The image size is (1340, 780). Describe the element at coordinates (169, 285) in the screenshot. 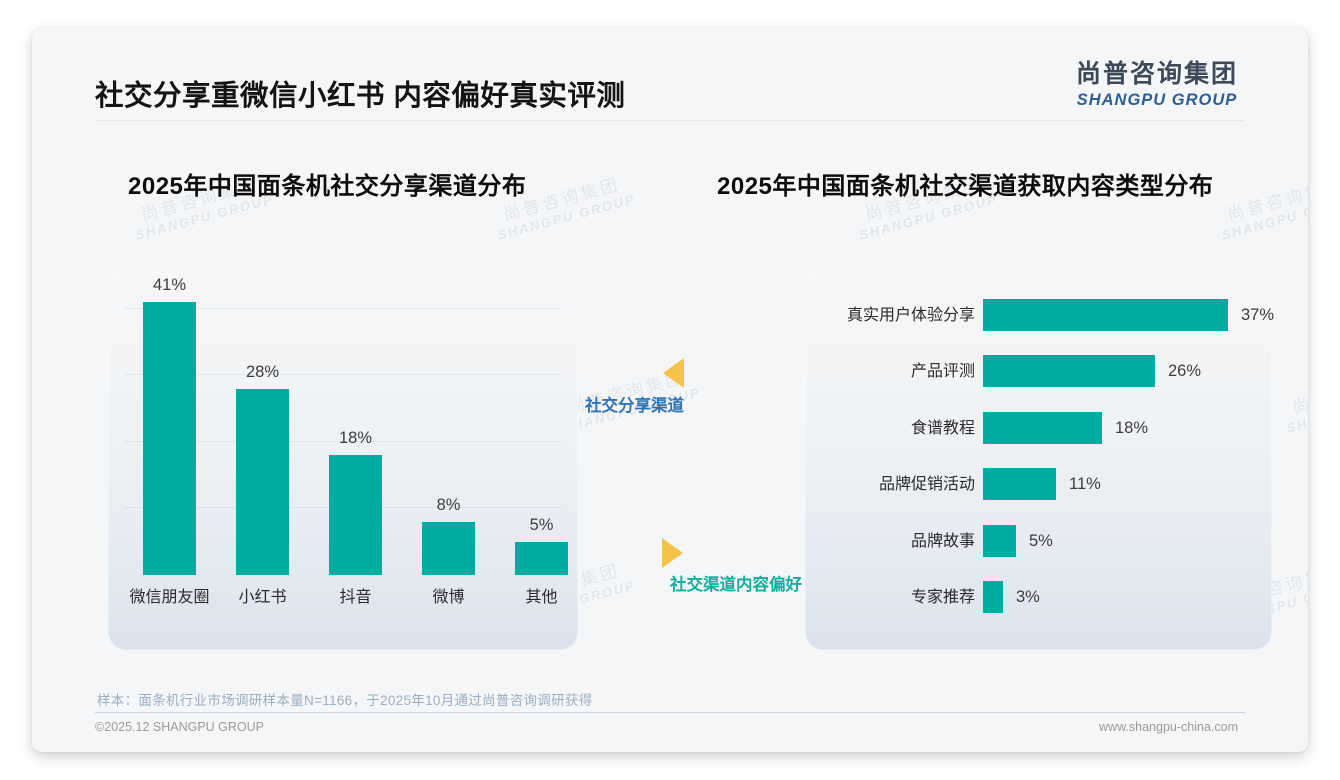

I see `bar-value-label: 41%` at that location.